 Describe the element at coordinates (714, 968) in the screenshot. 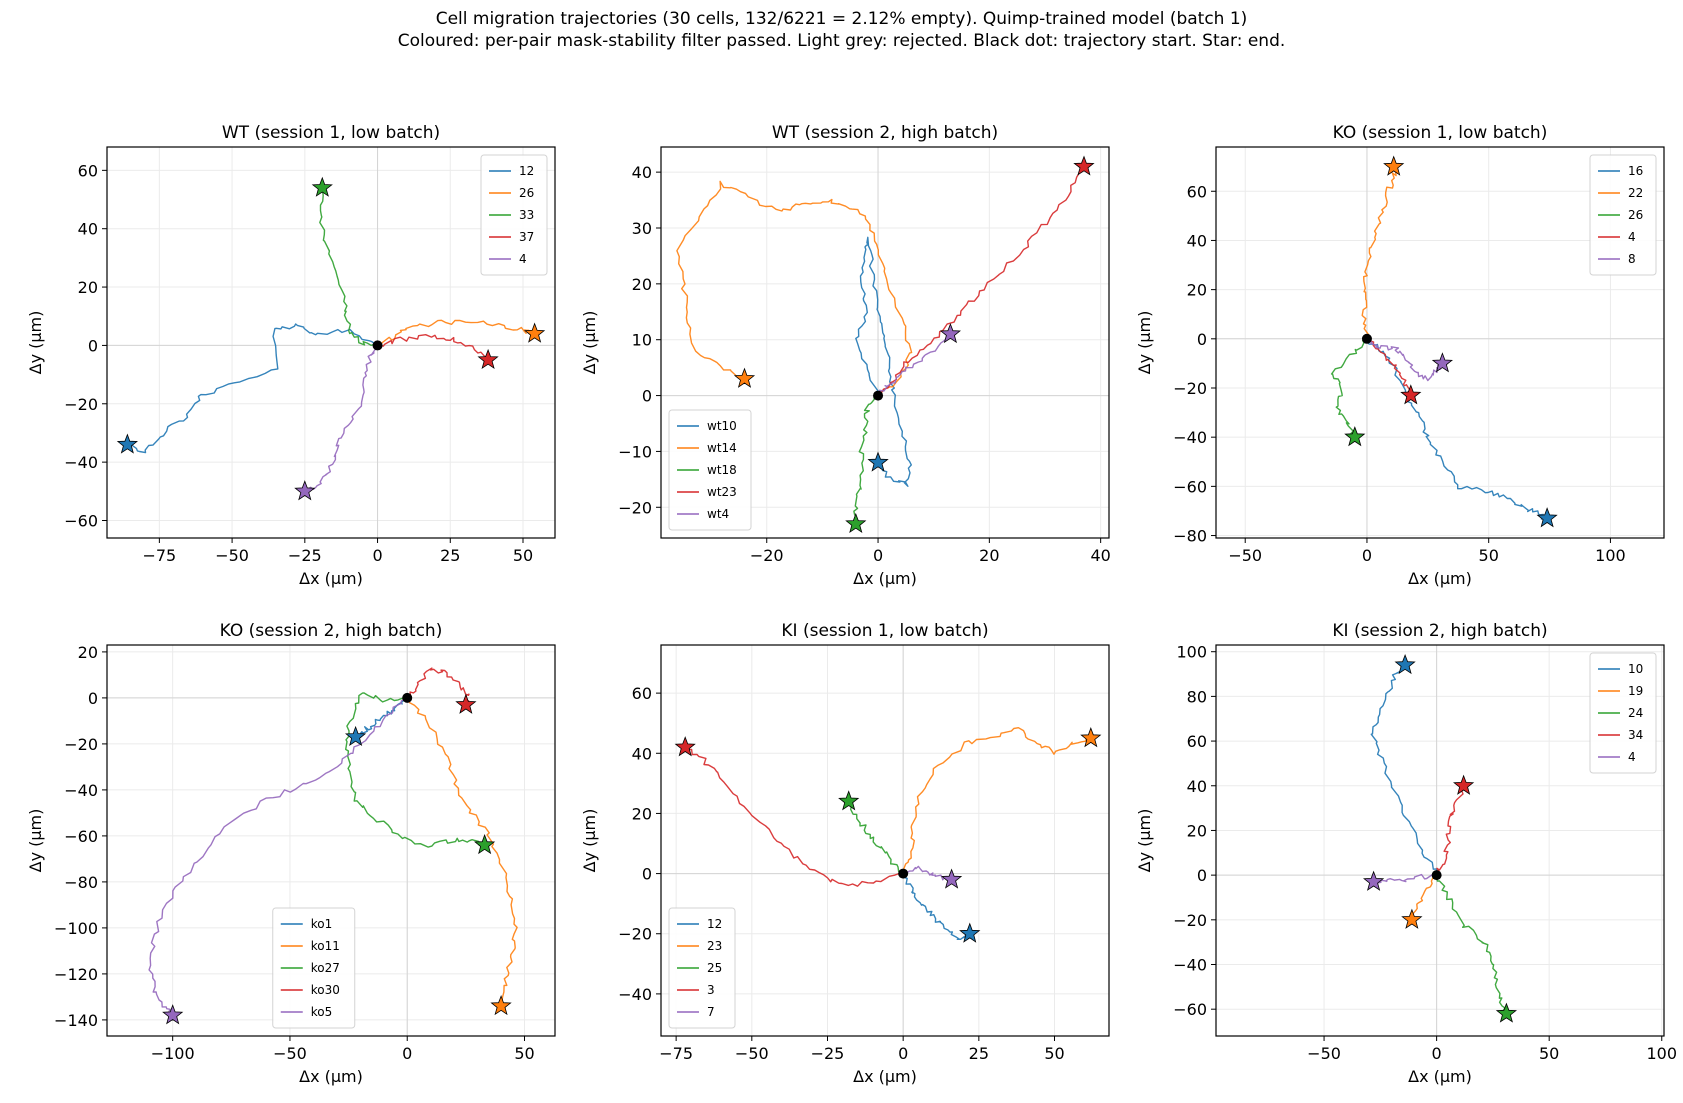

I see `legend-label-25: 25` at that location.